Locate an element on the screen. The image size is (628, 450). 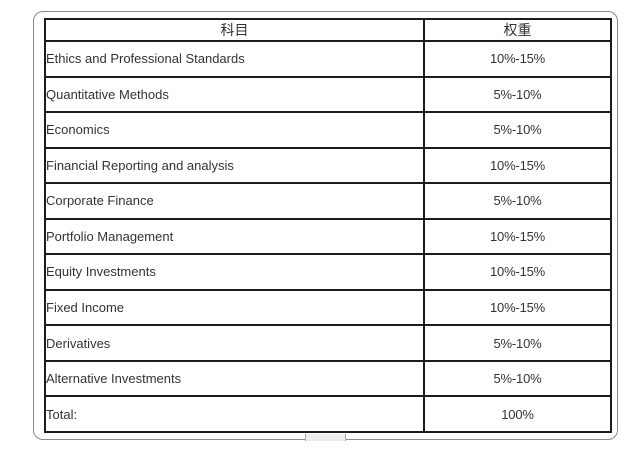
subject-cell: Financial Reporting and analysis is located at coordinates (234, 165).